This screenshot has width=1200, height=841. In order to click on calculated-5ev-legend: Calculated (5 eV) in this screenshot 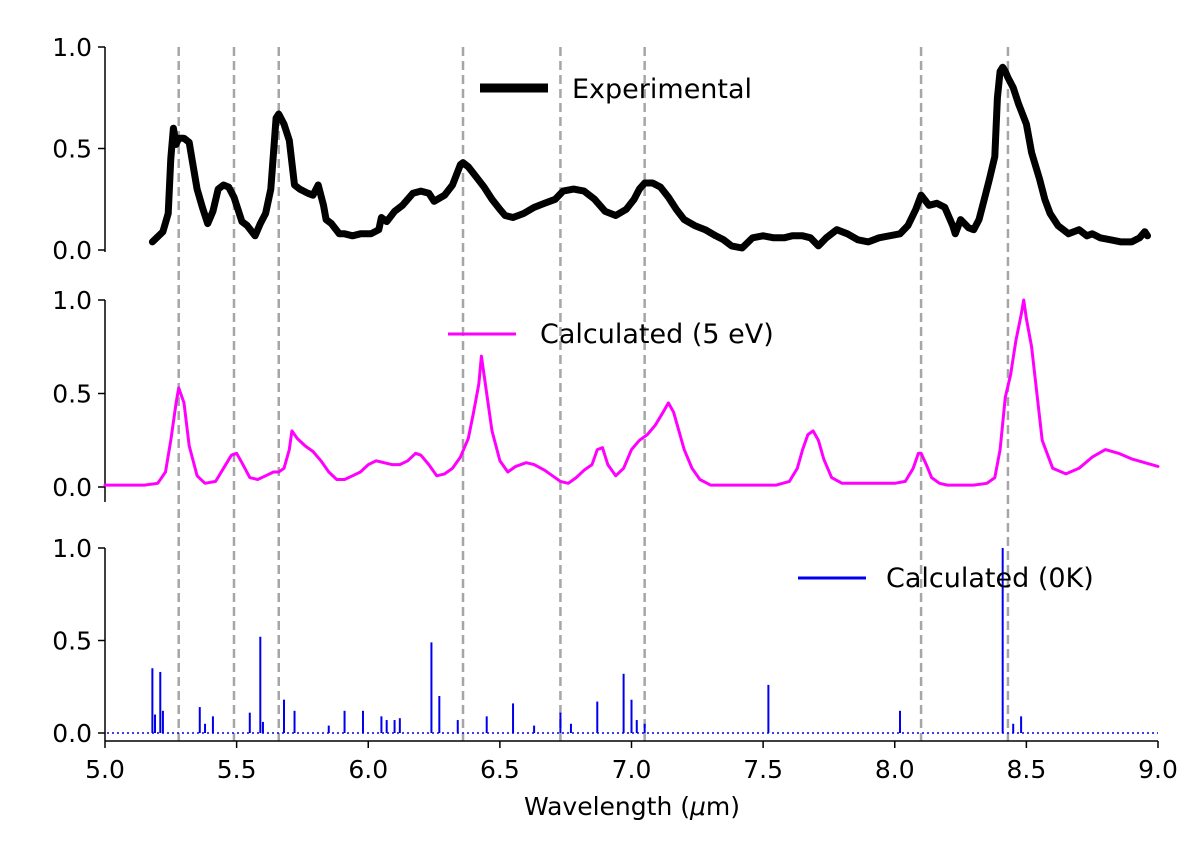, I will do `click(611, 334)`.